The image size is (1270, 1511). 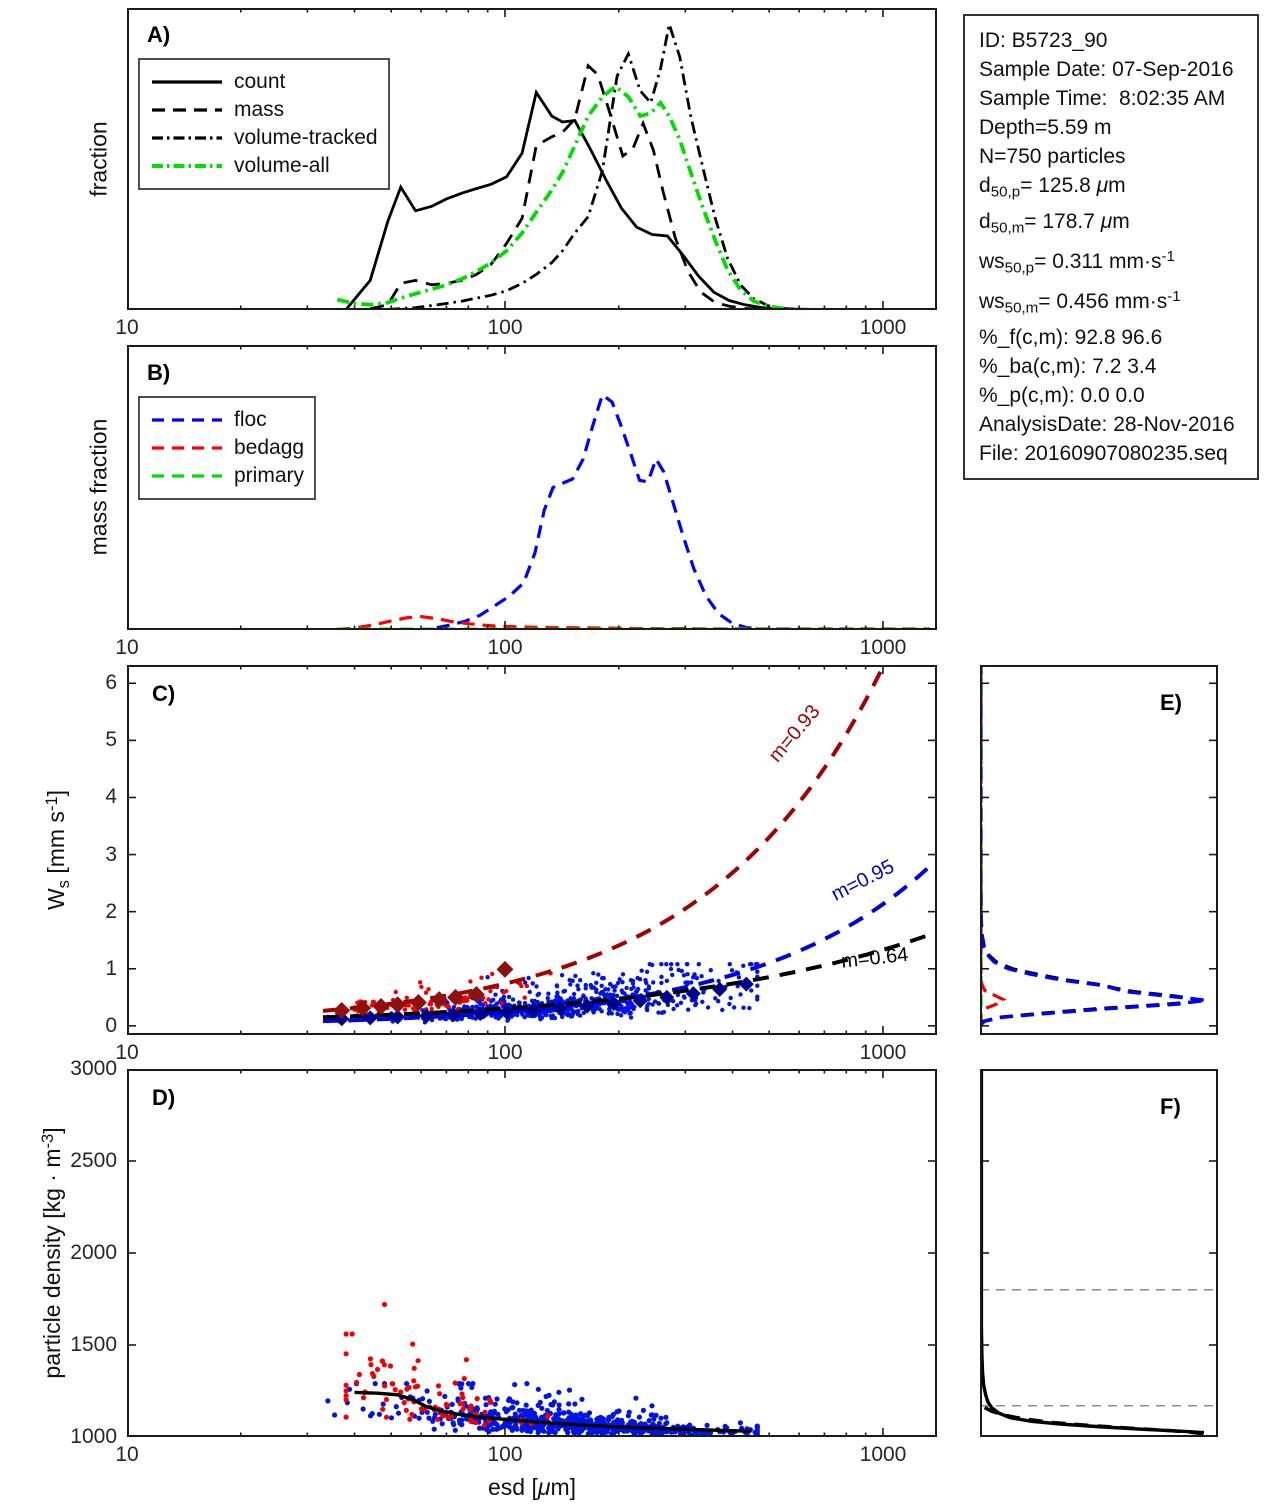 I want to click on panel-b-letter: B), so click(x=159, y=372).